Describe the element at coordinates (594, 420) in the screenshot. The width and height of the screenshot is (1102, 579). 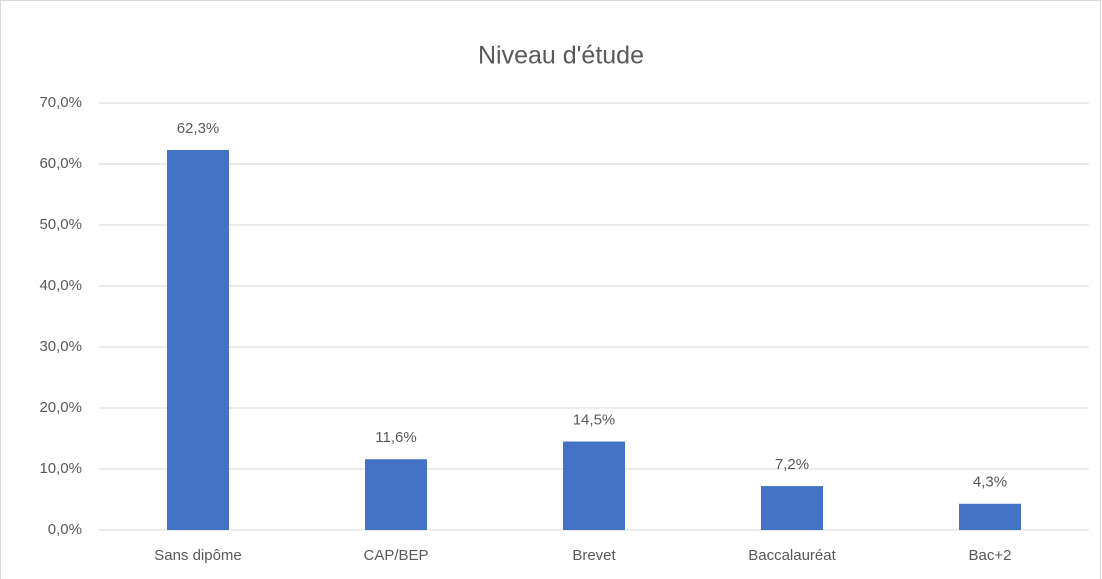
I see `data-label: 14,5%` at that location.